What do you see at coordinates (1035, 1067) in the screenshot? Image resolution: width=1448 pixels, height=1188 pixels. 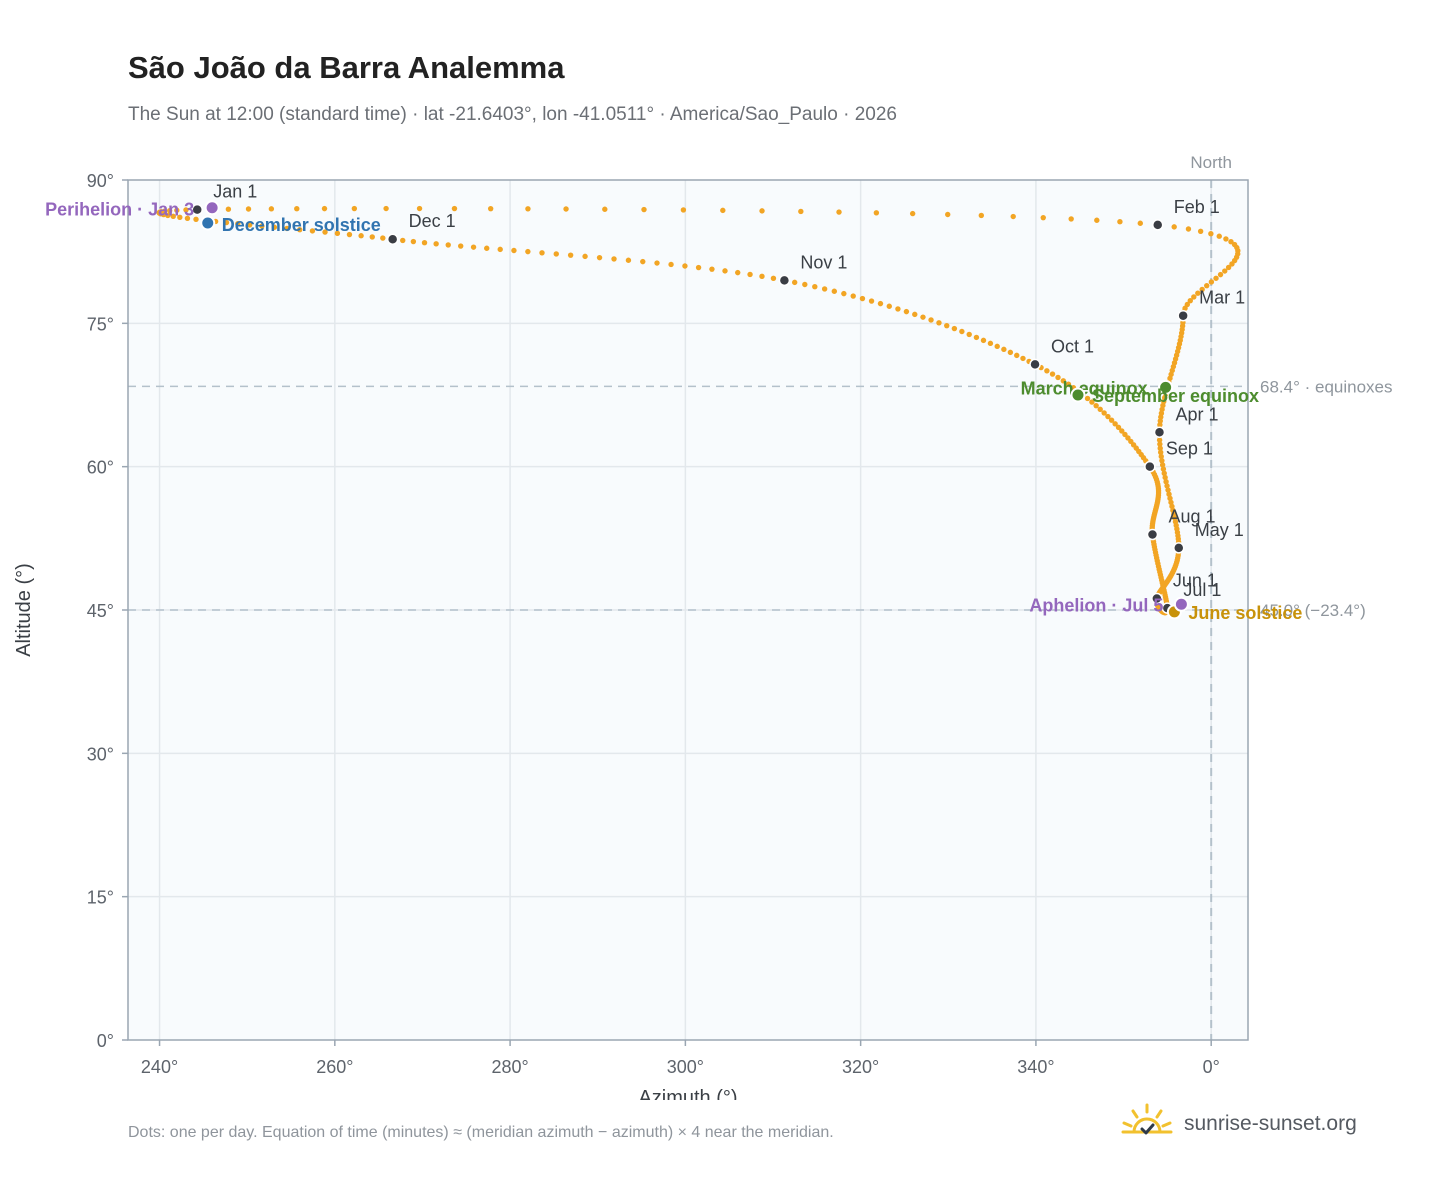 I see `x-tick-label: 340°` at bounding box center [1035, 1067].